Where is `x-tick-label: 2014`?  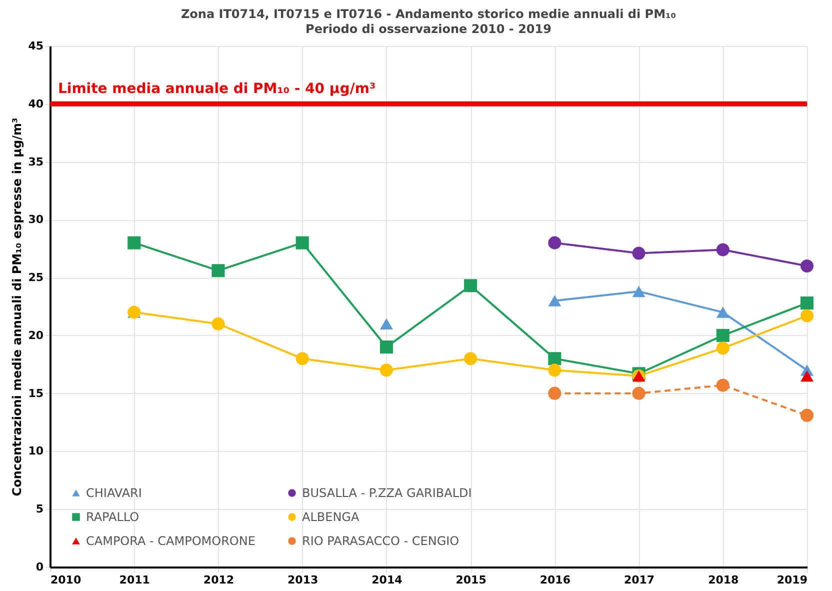
x-tick-label: 2014 is located at coordinates (387, 580).